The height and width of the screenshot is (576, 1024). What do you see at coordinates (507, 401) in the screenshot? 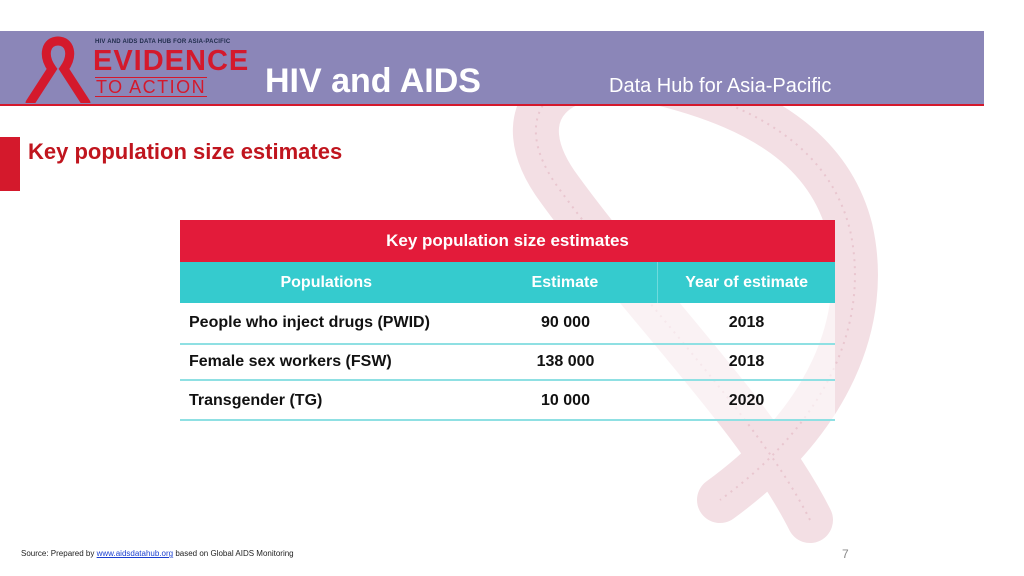
I see `table-row: Transgender (TG) 10 000 2020` at bounding box center [507, 401].